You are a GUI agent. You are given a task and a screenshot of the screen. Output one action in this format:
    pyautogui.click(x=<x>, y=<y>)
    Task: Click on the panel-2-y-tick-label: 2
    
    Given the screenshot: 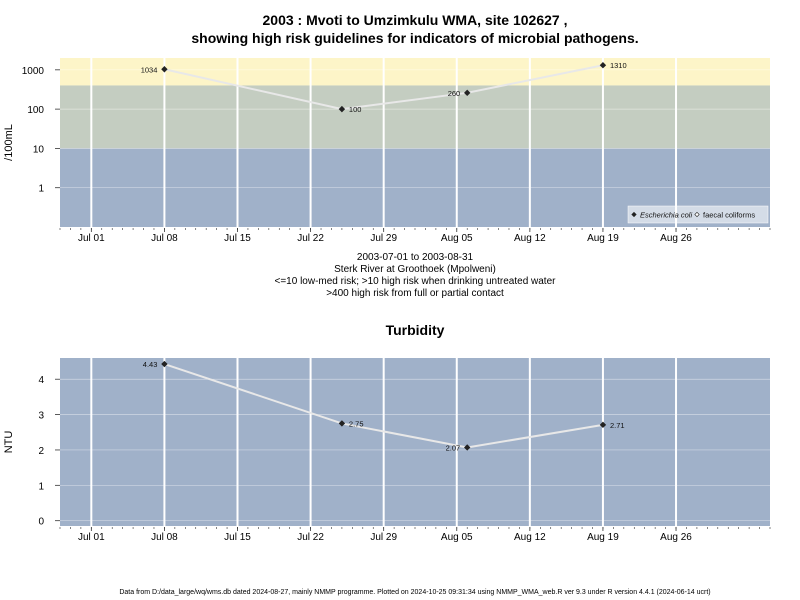 What is the action you would take?
    pyautogui.click(x=41, y=451)
    